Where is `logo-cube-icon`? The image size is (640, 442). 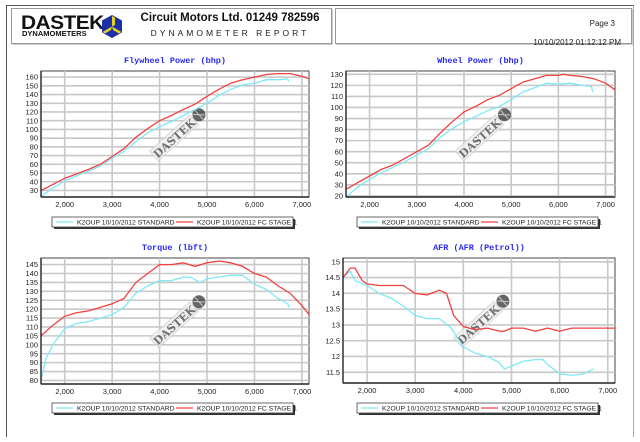 logo-cube-icon is located at coordinates (112, 26).